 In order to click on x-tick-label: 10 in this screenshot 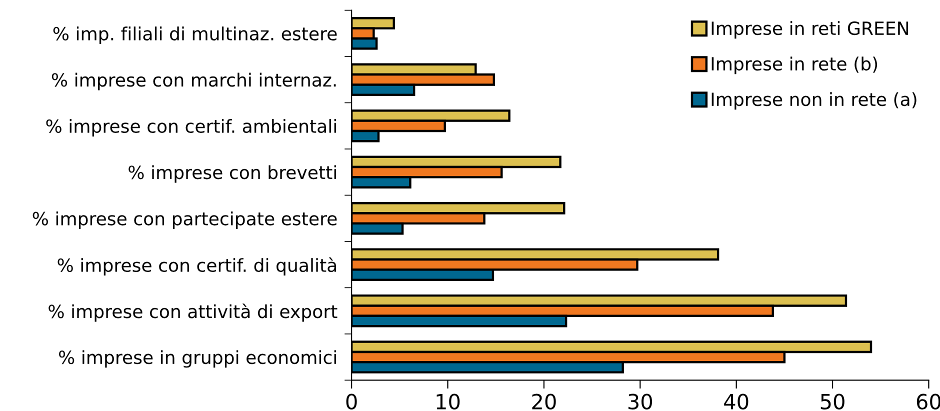, I will do `click(448, 402)`.